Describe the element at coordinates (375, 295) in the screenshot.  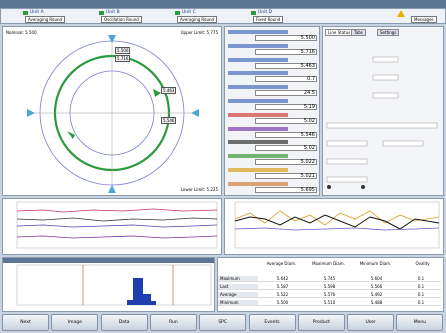
I see `table-cell: 5.492` at that location.